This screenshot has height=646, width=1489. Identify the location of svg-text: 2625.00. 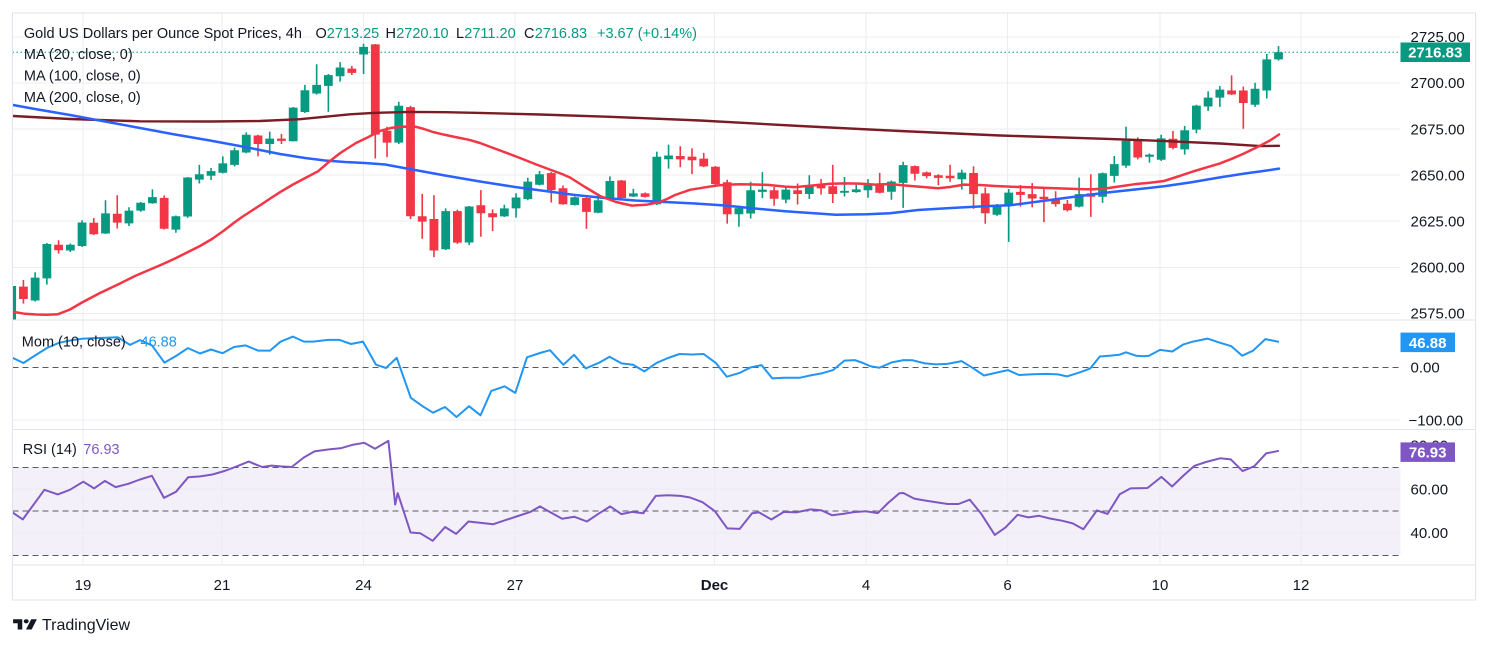
(1438, 222).